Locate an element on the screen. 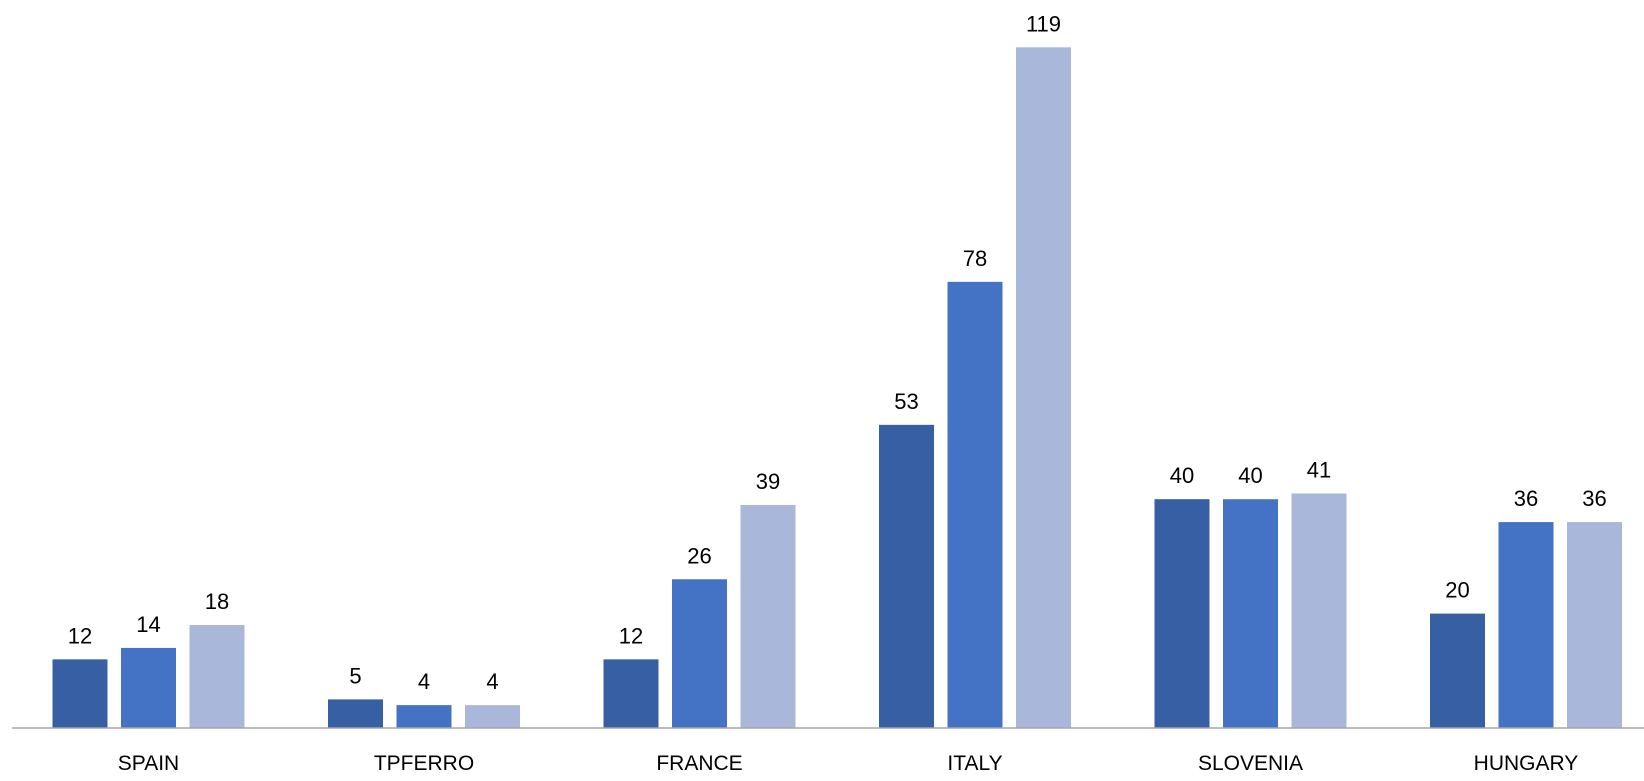 Image resolution: width=1644 pixels, height=781 pixels. data-label-spain-series-1: 12 is located at coordinates (80, 635).